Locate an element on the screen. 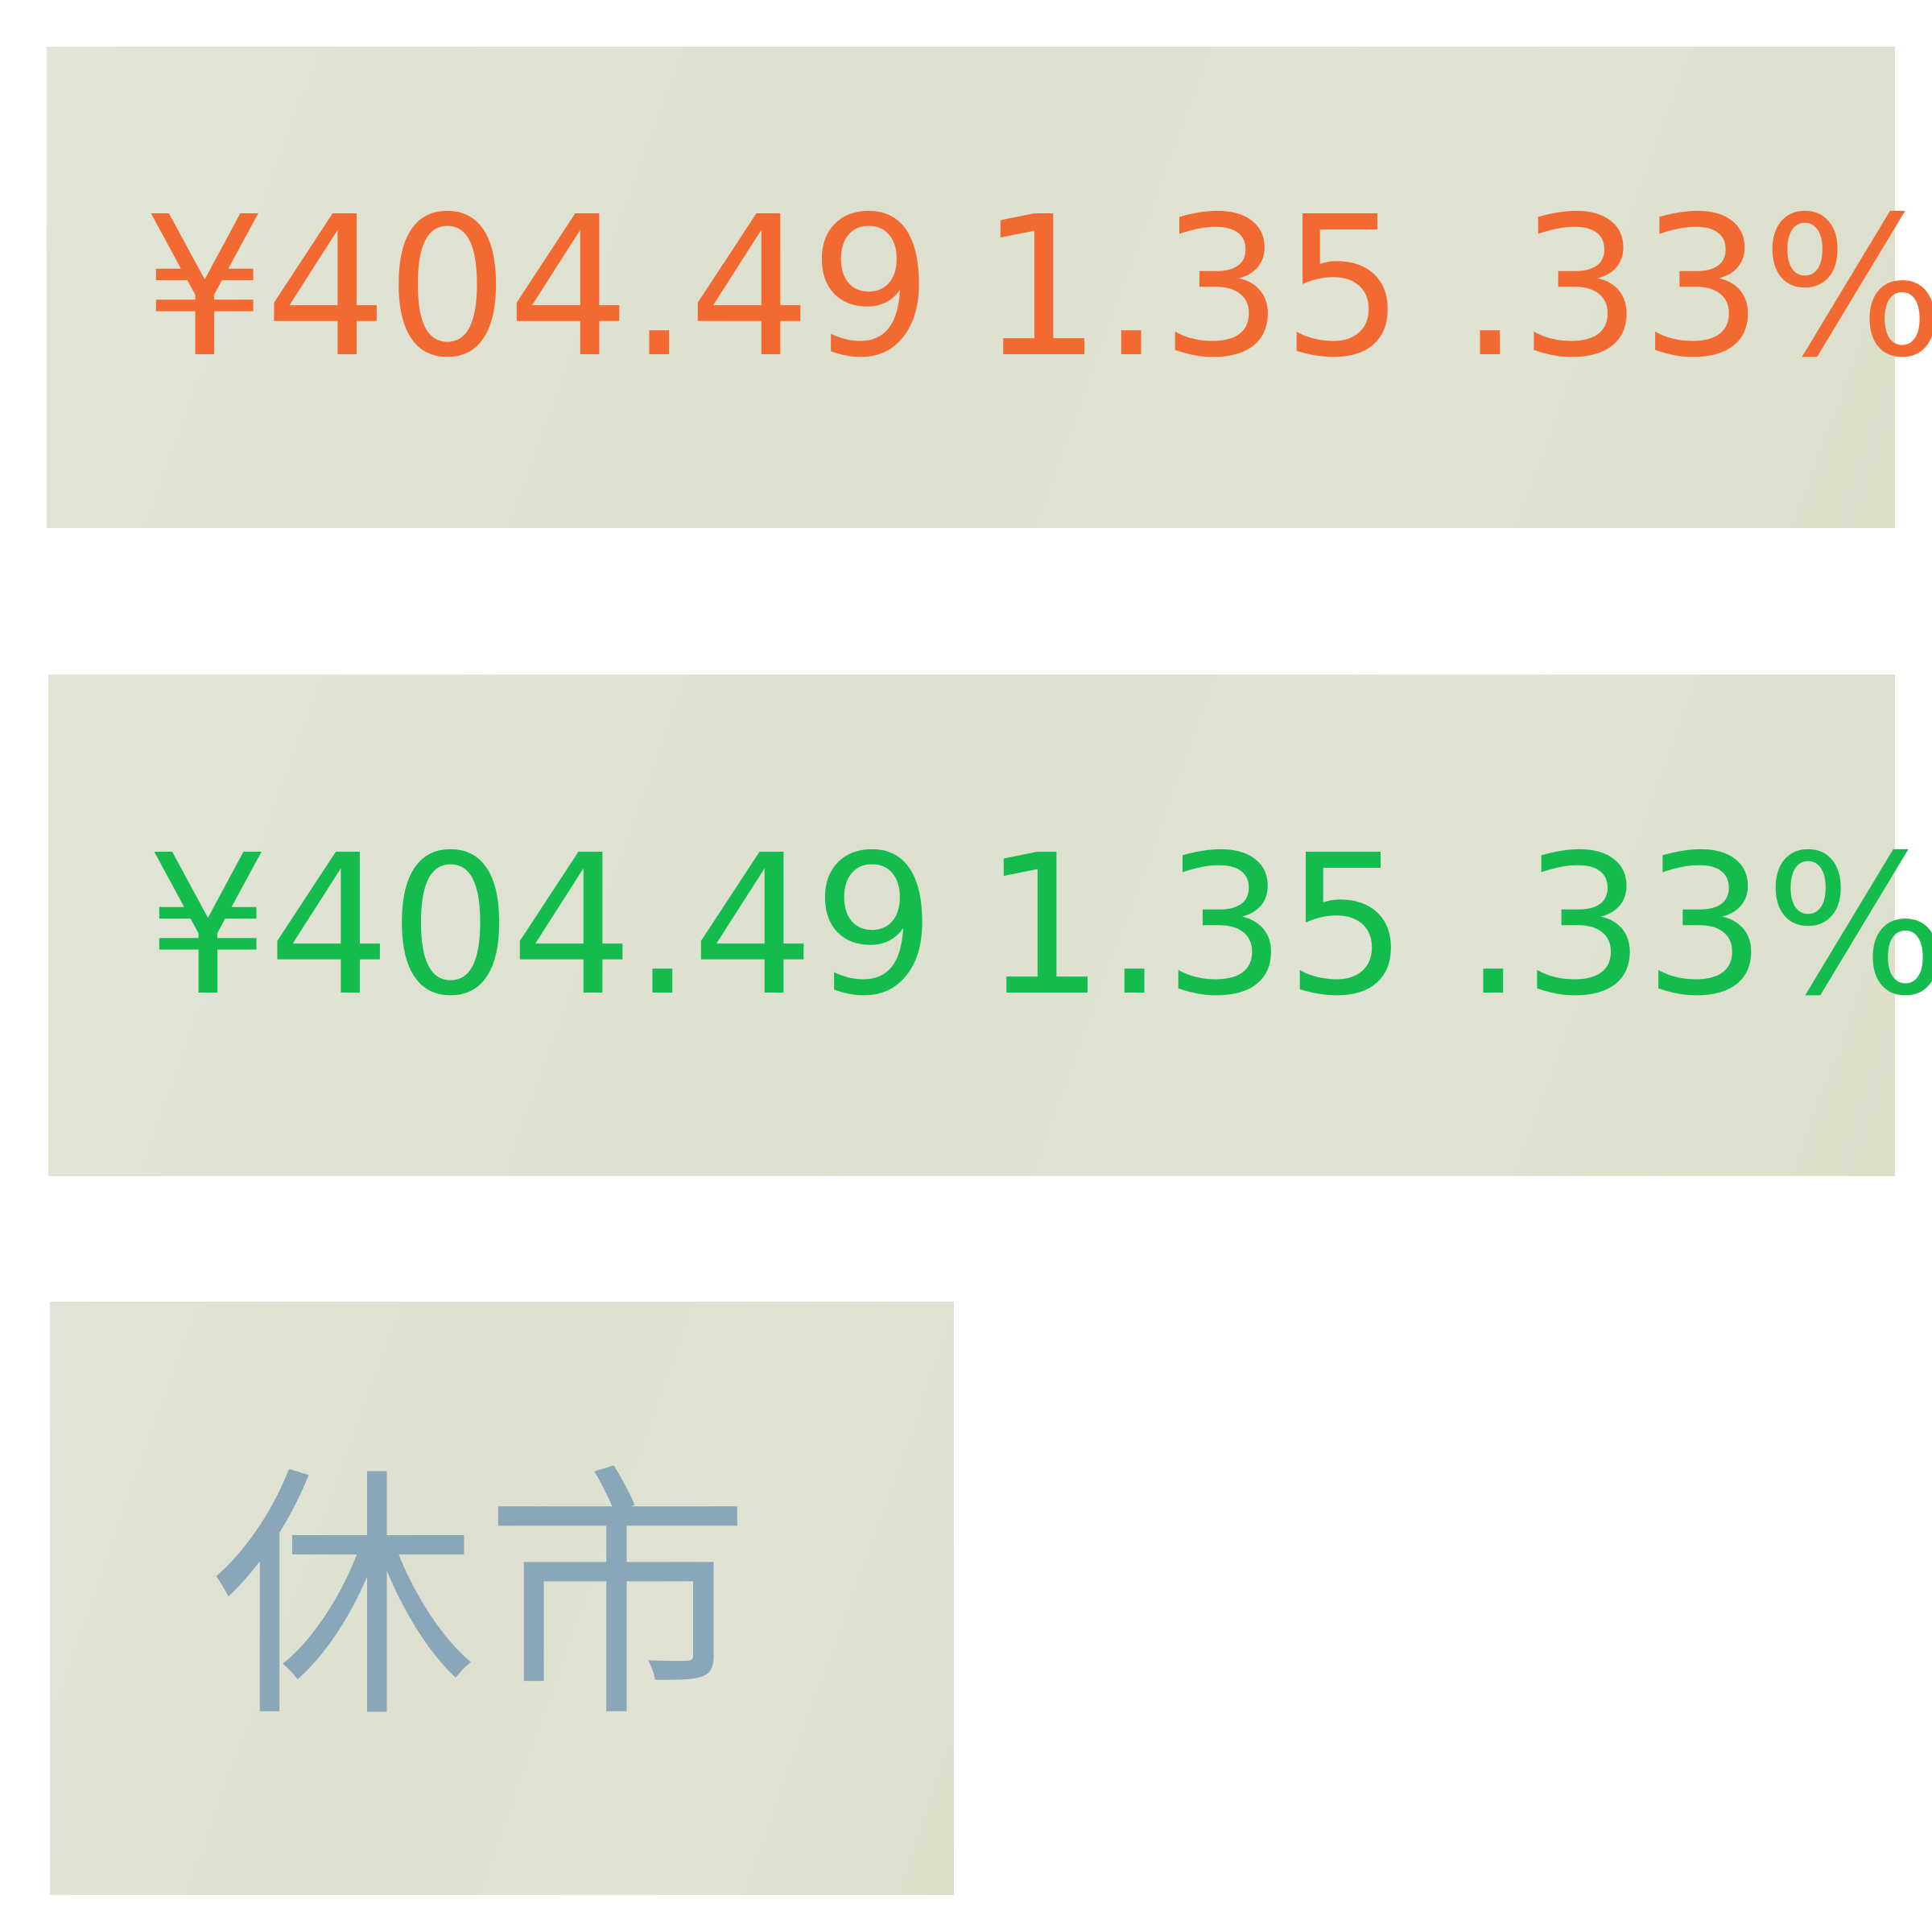  market-closed-label: 休市 is located at coordinates (484, 1598).